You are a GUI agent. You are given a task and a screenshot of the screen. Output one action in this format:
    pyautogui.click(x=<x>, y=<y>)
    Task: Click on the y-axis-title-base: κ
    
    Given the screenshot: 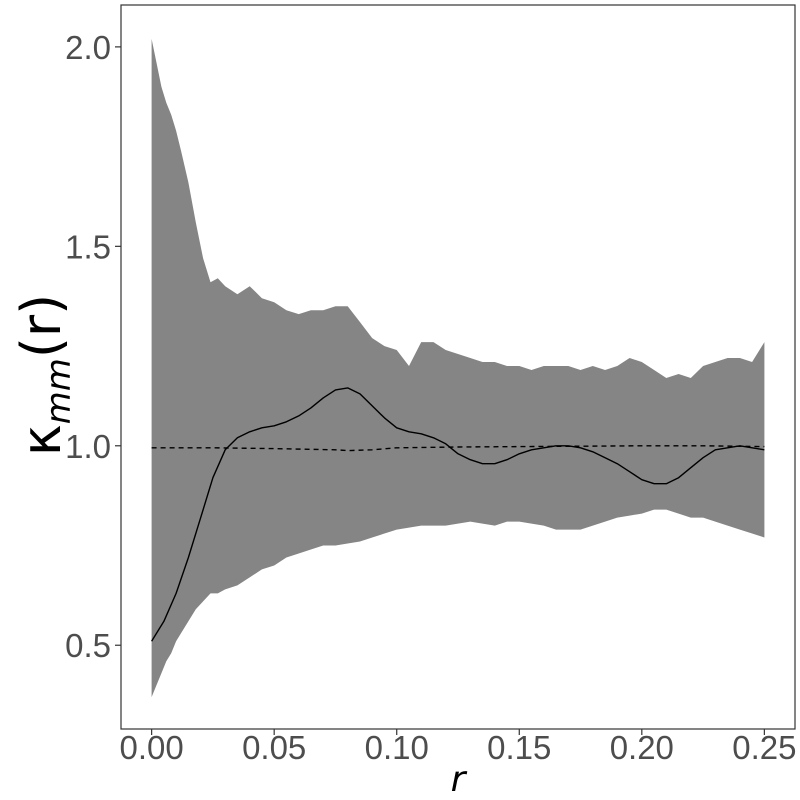 What is the action you would take?
    pyautogui.click(x=41, y=440)
    